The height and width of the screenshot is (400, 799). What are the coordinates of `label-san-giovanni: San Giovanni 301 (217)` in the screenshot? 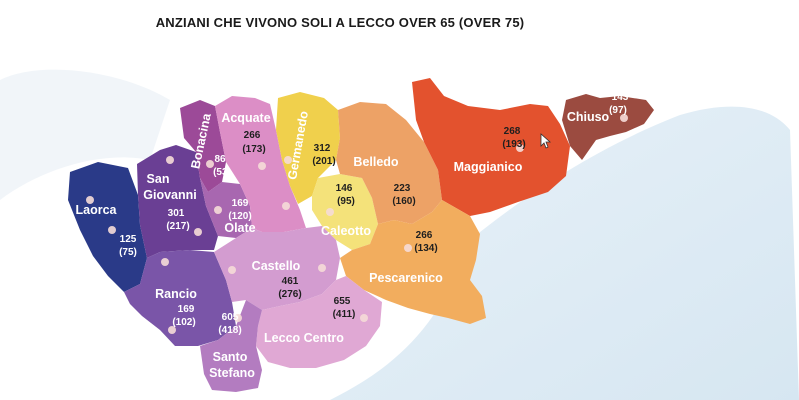 It's located at (169, 202).